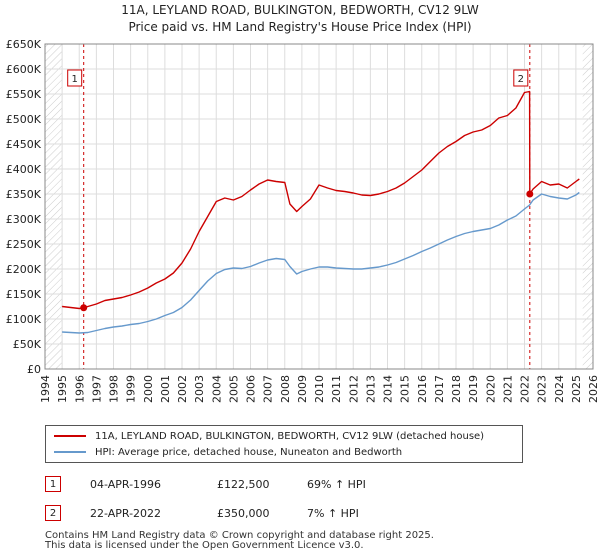 The width and height of the screenshot is (600, 560). I want to click on x-tick-label: 2001, so click(165, 389).